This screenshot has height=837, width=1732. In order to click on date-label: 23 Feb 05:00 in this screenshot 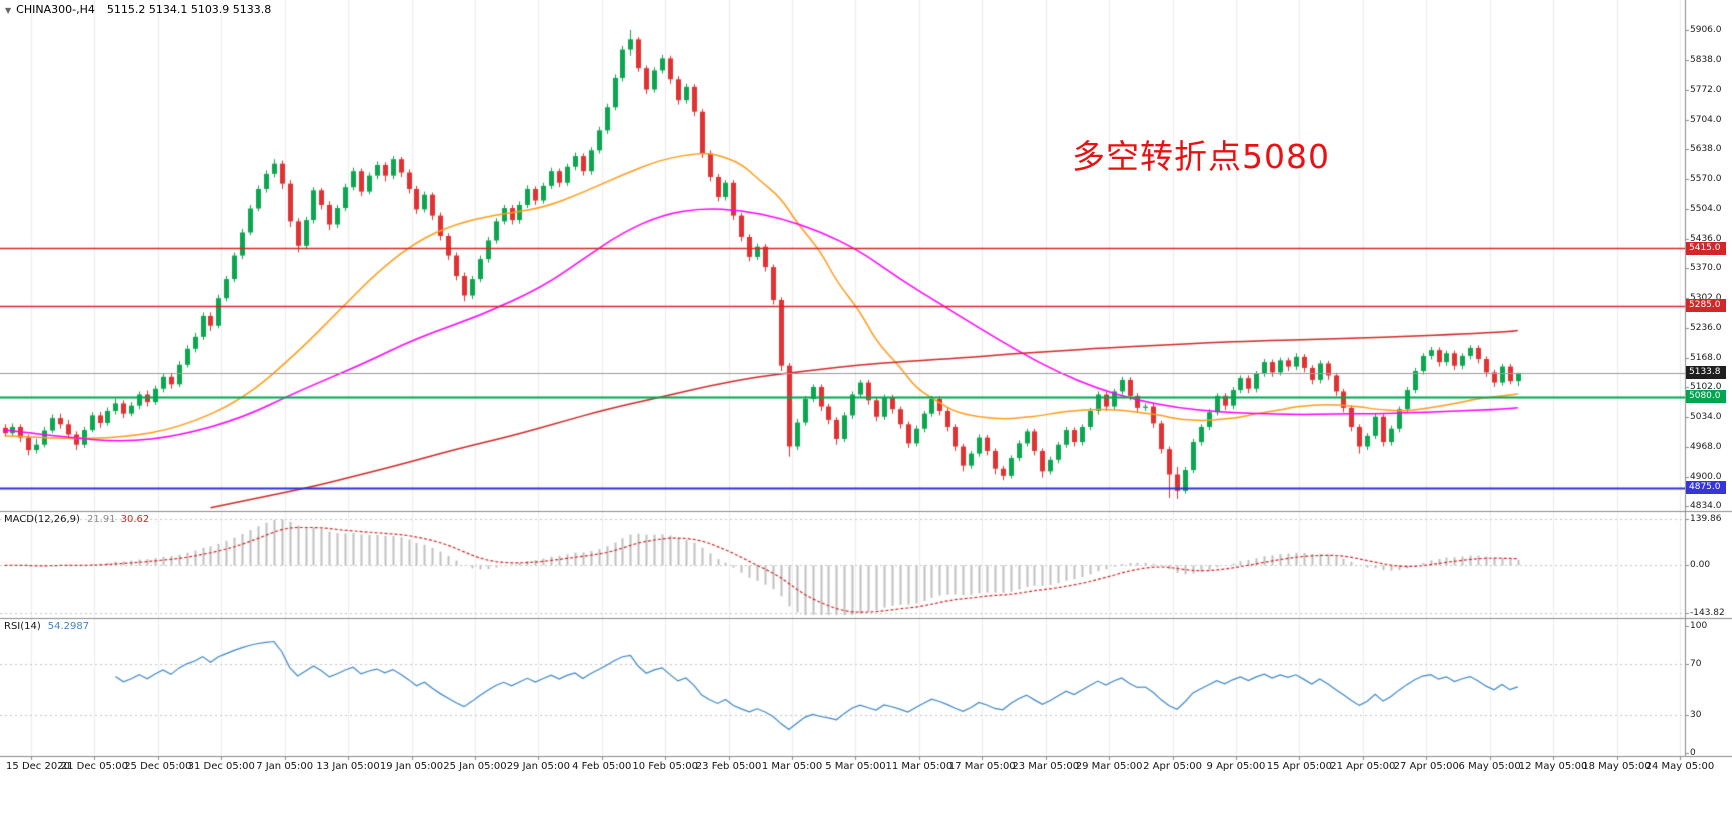, I will do `click(728, 766)`.